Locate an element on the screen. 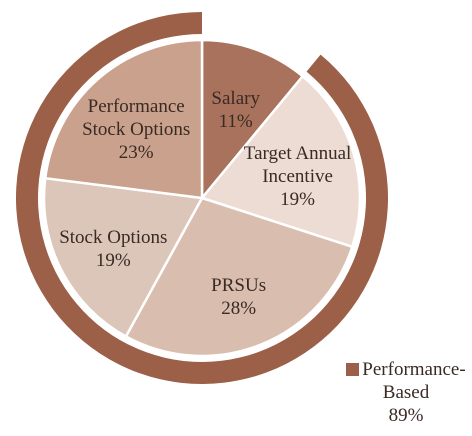 This screenshot has height=436, width=472. slice-label: Stock Options 19% is located at coordinates (113, 249).